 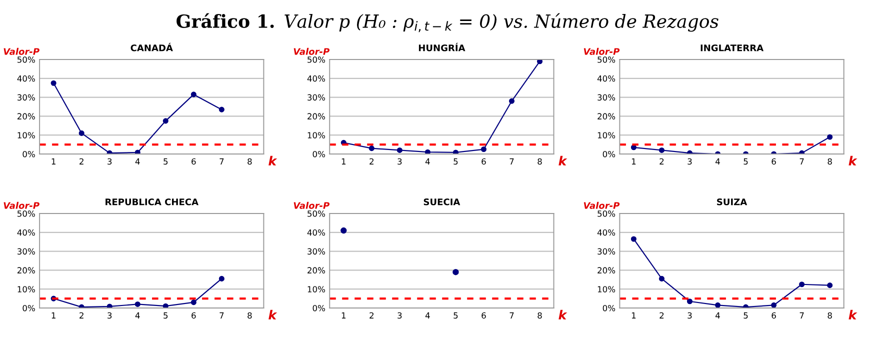 I want to click on chart-title: INGLATERRA, so click(x=732, y=48).